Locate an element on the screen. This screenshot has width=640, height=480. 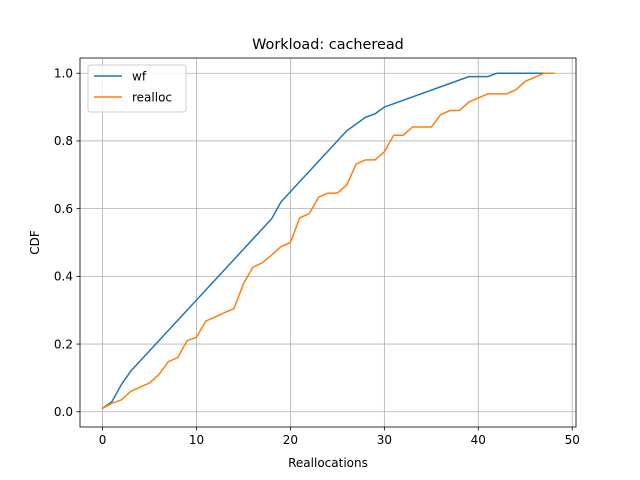
legend-label-wf: wf is located at coordinates (139, 77).